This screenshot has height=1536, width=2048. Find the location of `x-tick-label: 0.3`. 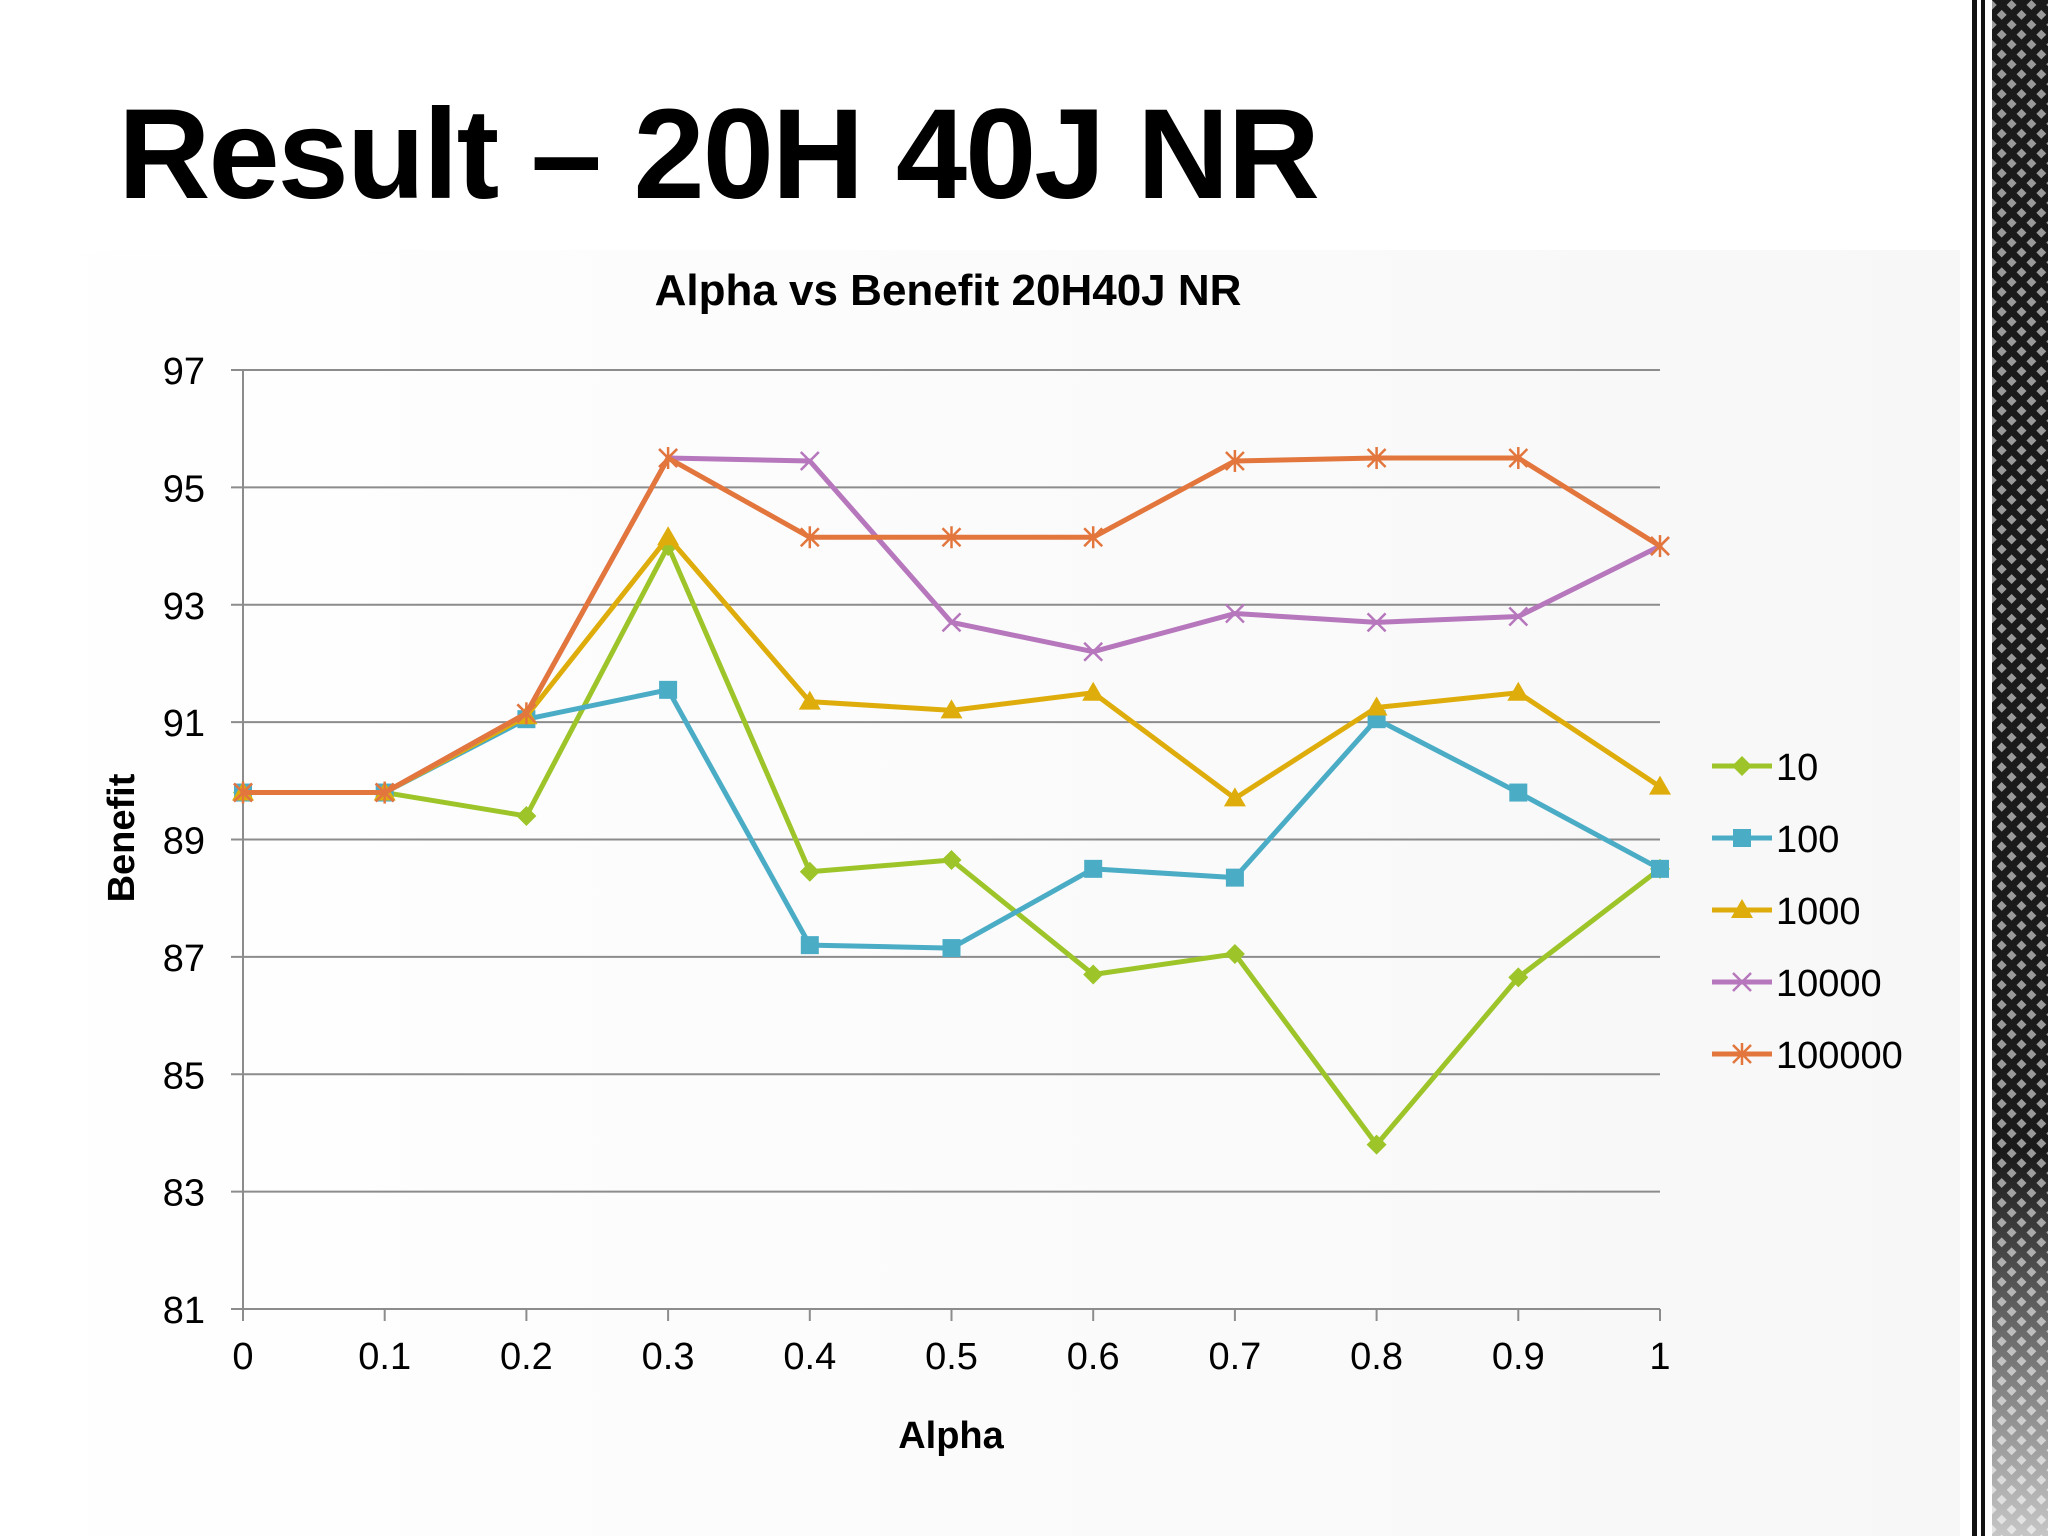

x-tick-label: 0.3 is located at coordinates (668, 1357).